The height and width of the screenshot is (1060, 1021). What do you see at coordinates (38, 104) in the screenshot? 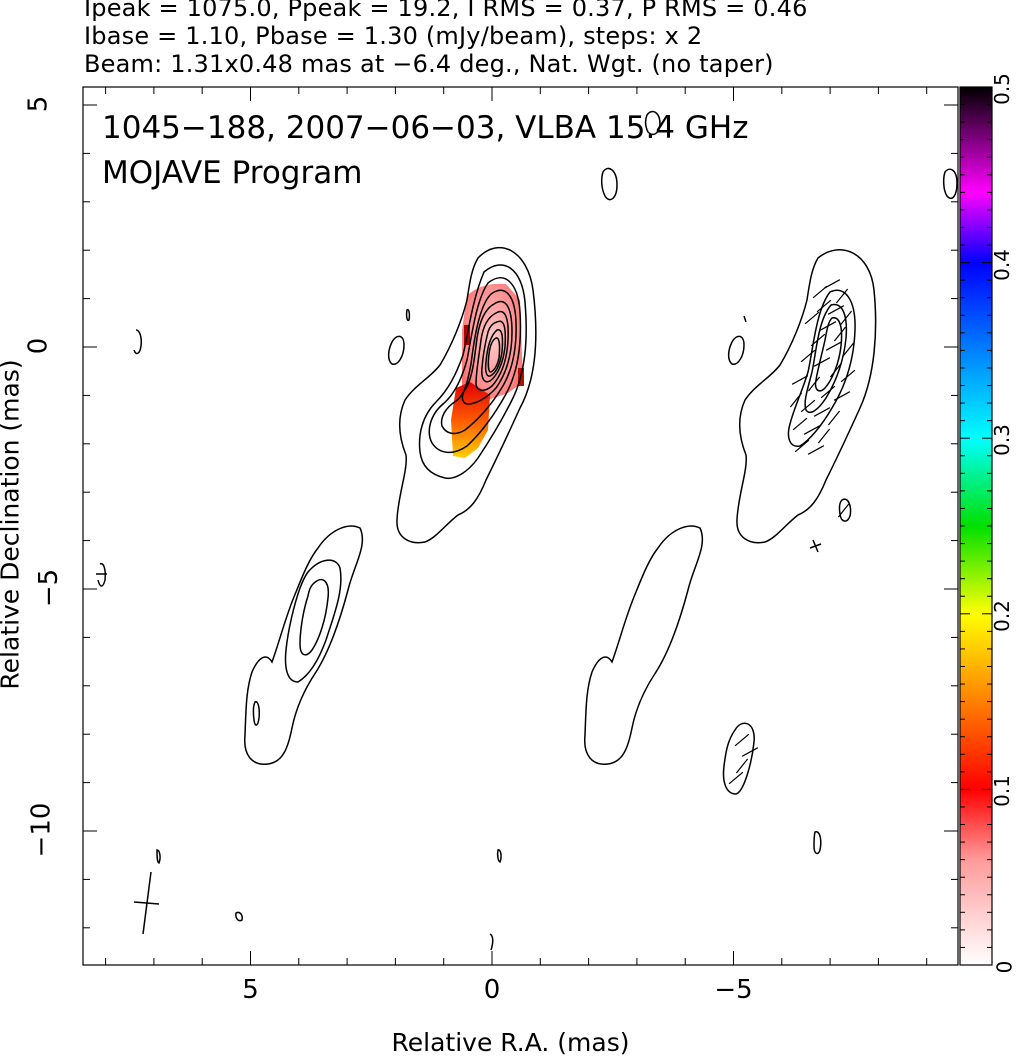
I see `y-tick-label: 5` at bounding box center [38, 104].